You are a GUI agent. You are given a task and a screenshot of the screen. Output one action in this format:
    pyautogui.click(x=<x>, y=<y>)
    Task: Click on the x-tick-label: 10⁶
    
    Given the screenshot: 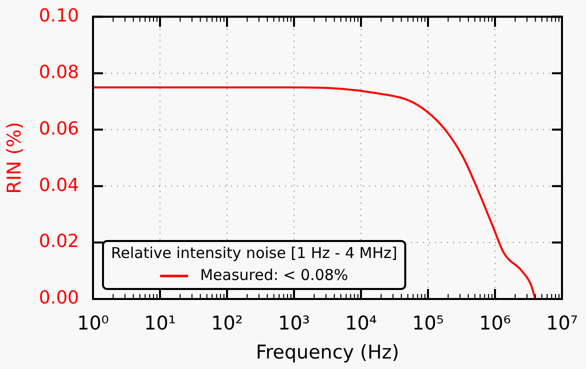 What is the action you would take?
    pyautogui.click(x=495, y=323)
    